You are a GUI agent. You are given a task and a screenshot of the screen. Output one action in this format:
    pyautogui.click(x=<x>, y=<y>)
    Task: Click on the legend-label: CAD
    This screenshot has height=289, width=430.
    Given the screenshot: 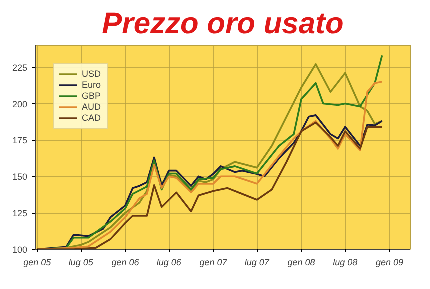 What is the action you would take?
    pyautogui.click(x=92, y=118)
    